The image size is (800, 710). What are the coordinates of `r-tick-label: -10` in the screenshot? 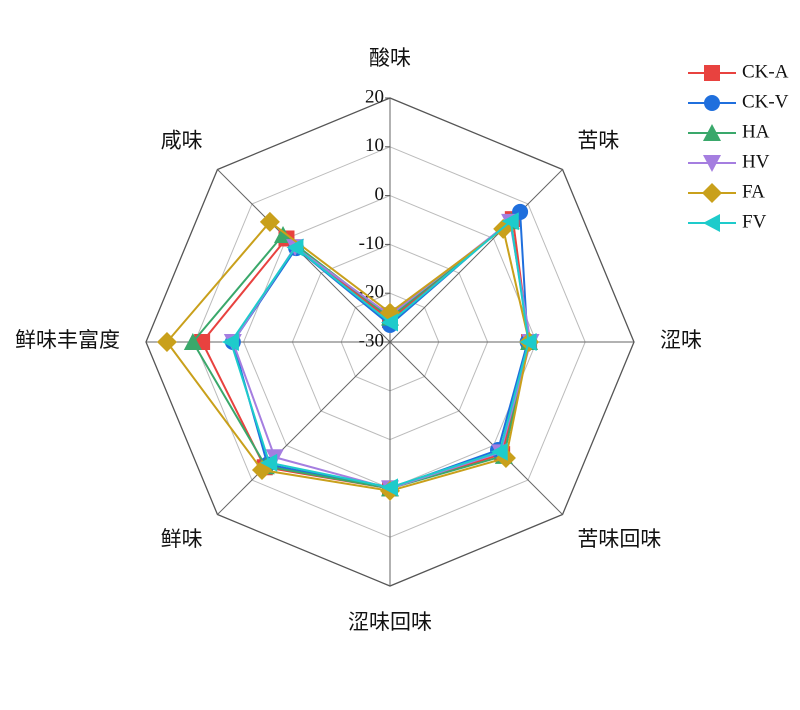 It's located at (371, 243).